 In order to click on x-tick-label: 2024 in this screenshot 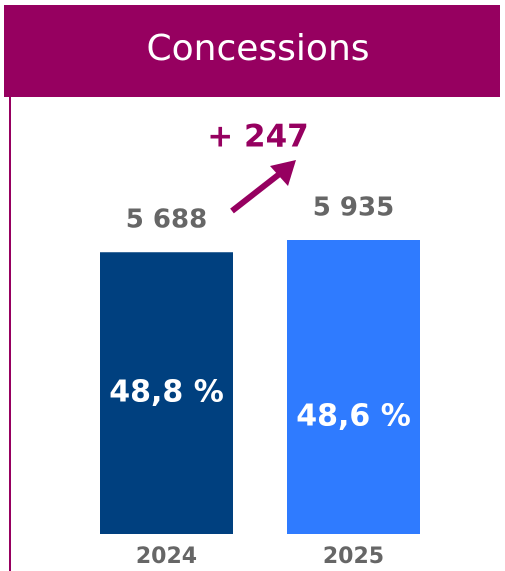, I will do `click(166, 556)`.